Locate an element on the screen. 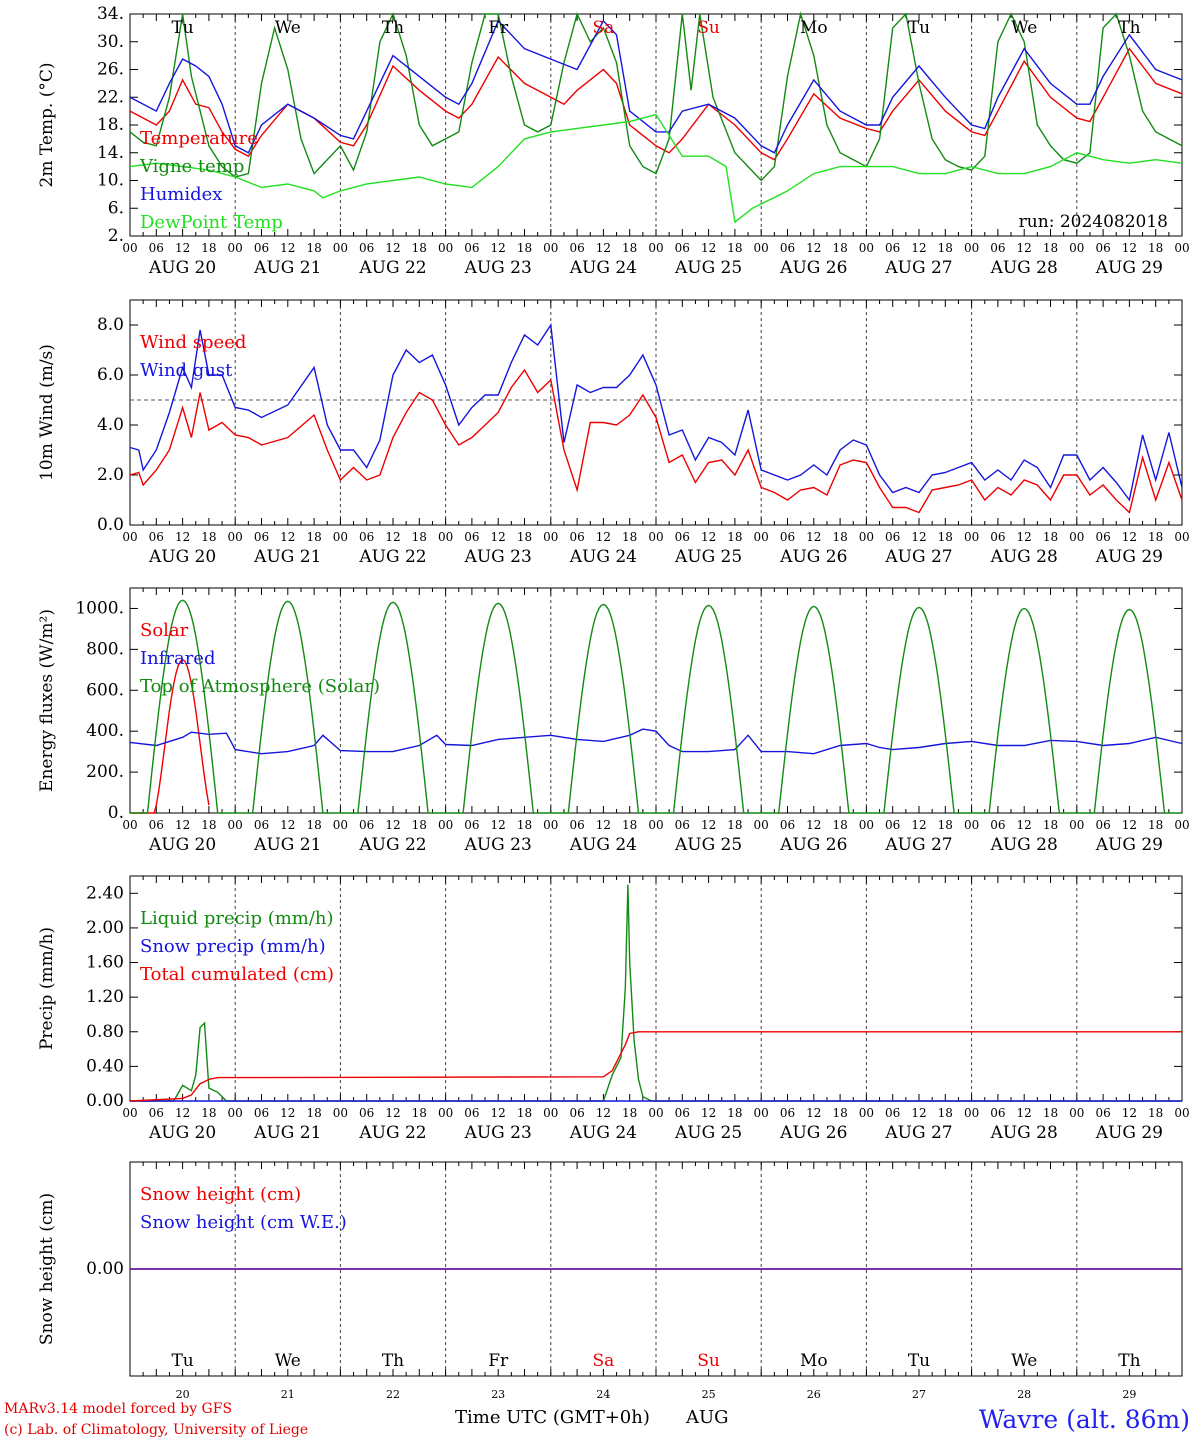 This screenshot has height=1440, width=1194. series-line-solar is located at coordinates (170, 736).